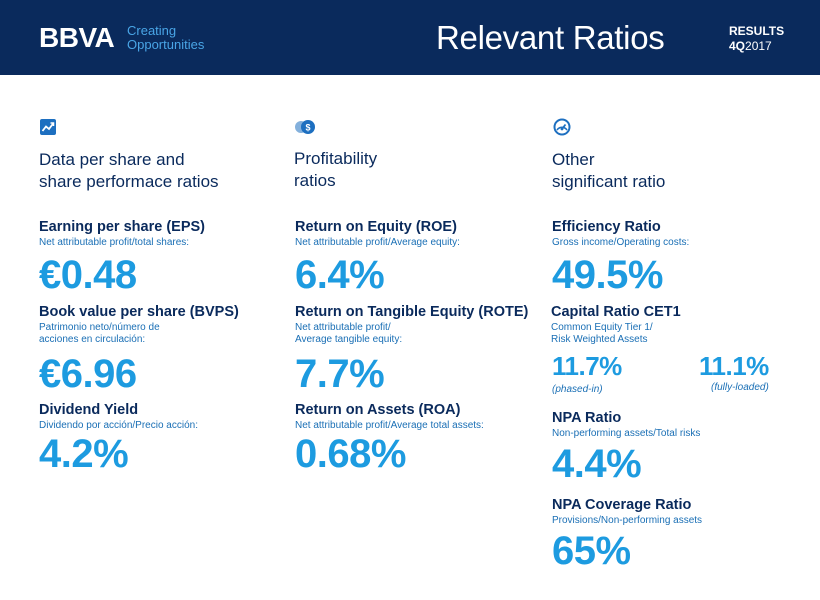  What do you see at coordinates (587, 366) in the screenshot?
I see `metric-value: 11.7%` at bounding box center [587, 366].